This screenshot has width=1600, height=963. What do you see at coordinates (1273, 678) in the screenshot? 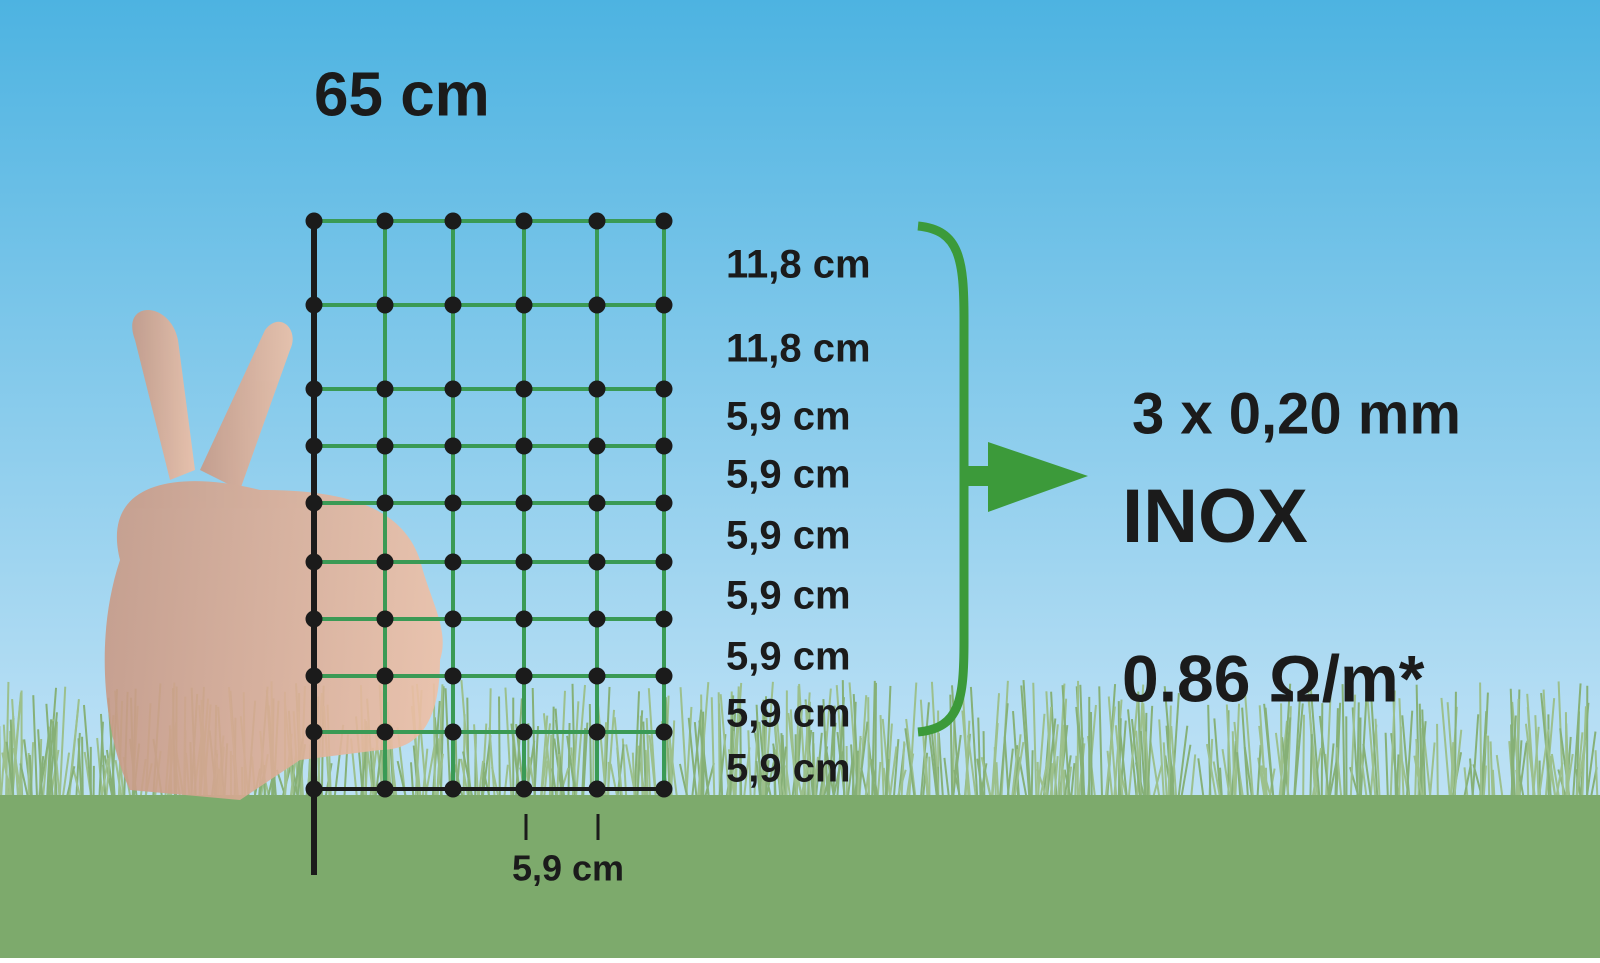
I see `resistance-label: 0.86 Ω/m*` at bounding box center [1273, 678].